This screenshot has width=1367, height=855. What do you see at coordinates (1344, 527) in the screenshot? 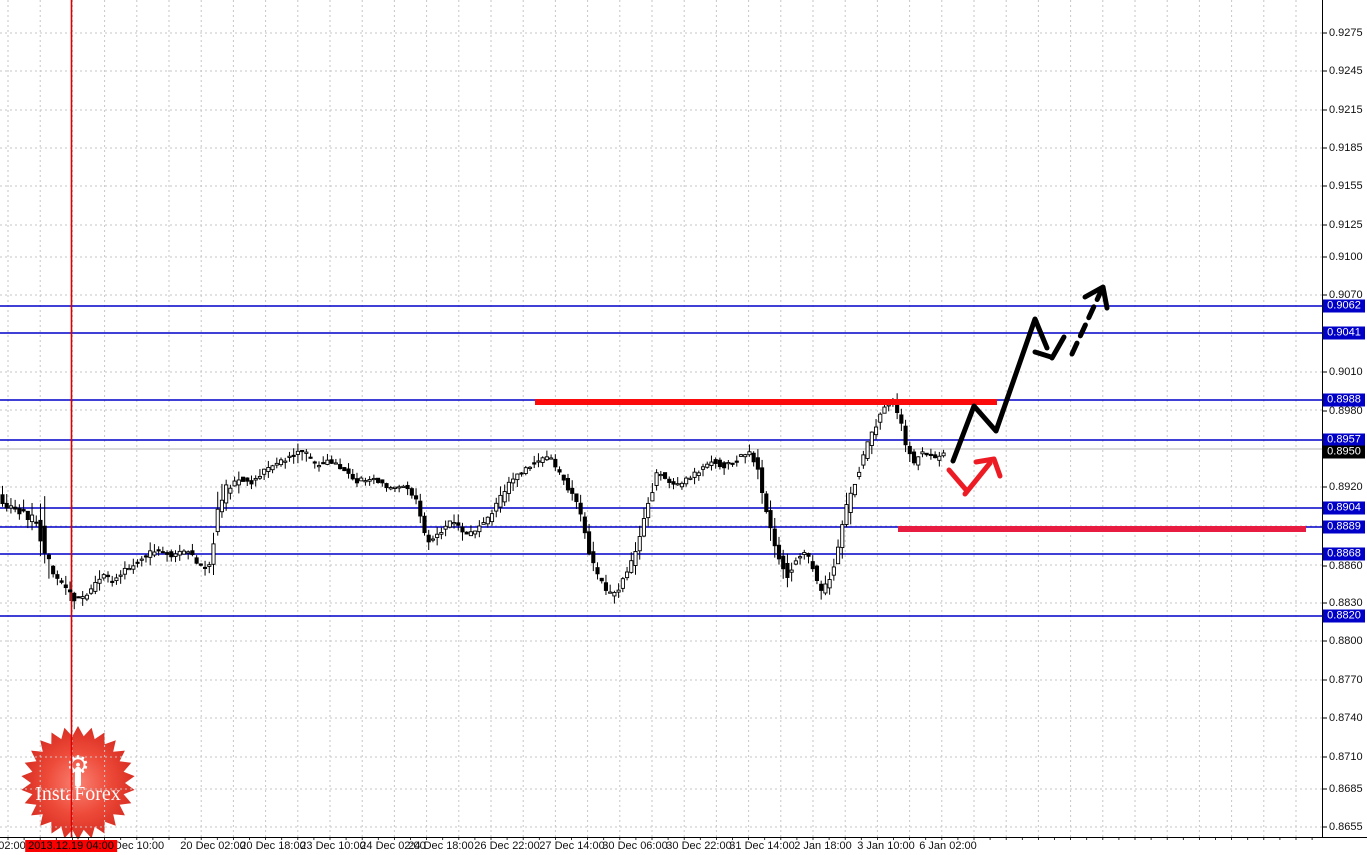
I see `level-price-label: 0.8889` at bounding box center [1344, 527].